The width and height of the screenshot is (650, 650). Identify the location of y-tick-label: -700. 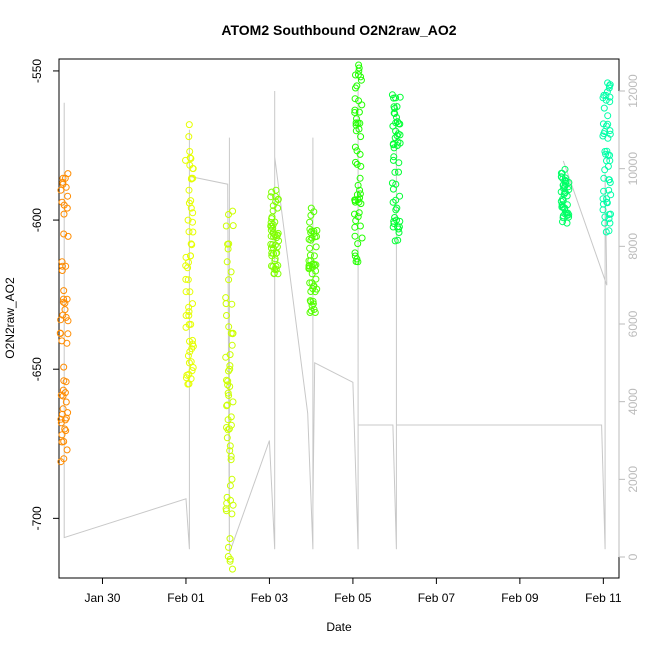
(37, 518).